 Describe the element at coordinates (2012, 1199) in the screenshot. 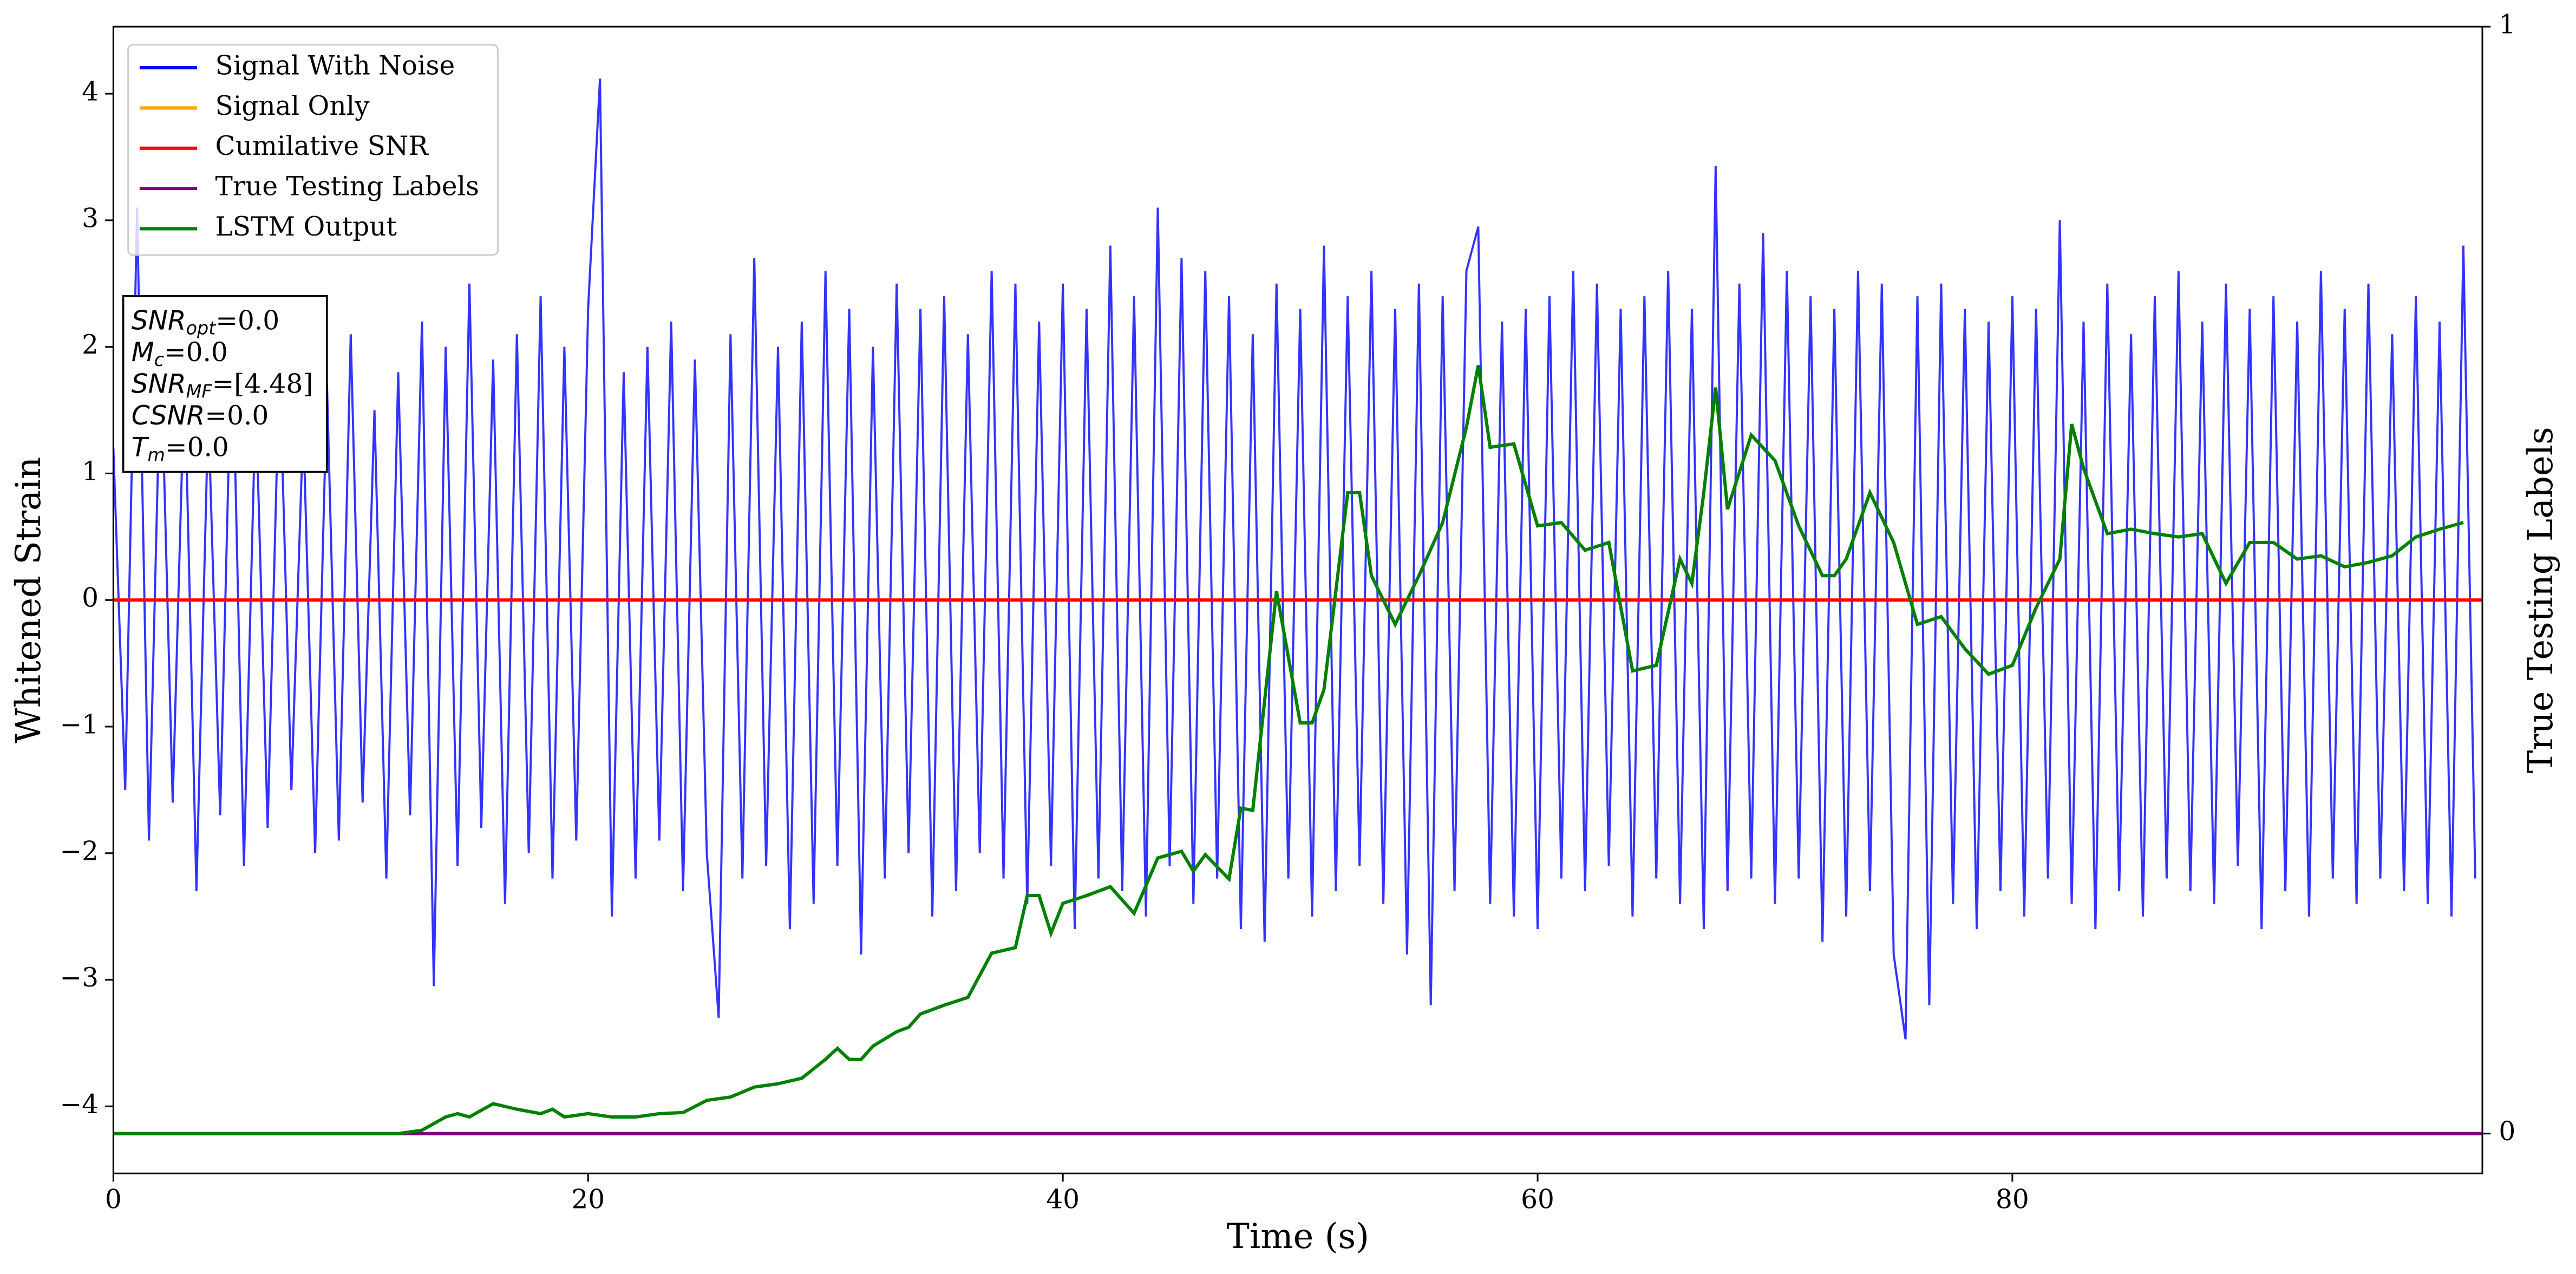

I see `x-tick-label: 80` at that location.